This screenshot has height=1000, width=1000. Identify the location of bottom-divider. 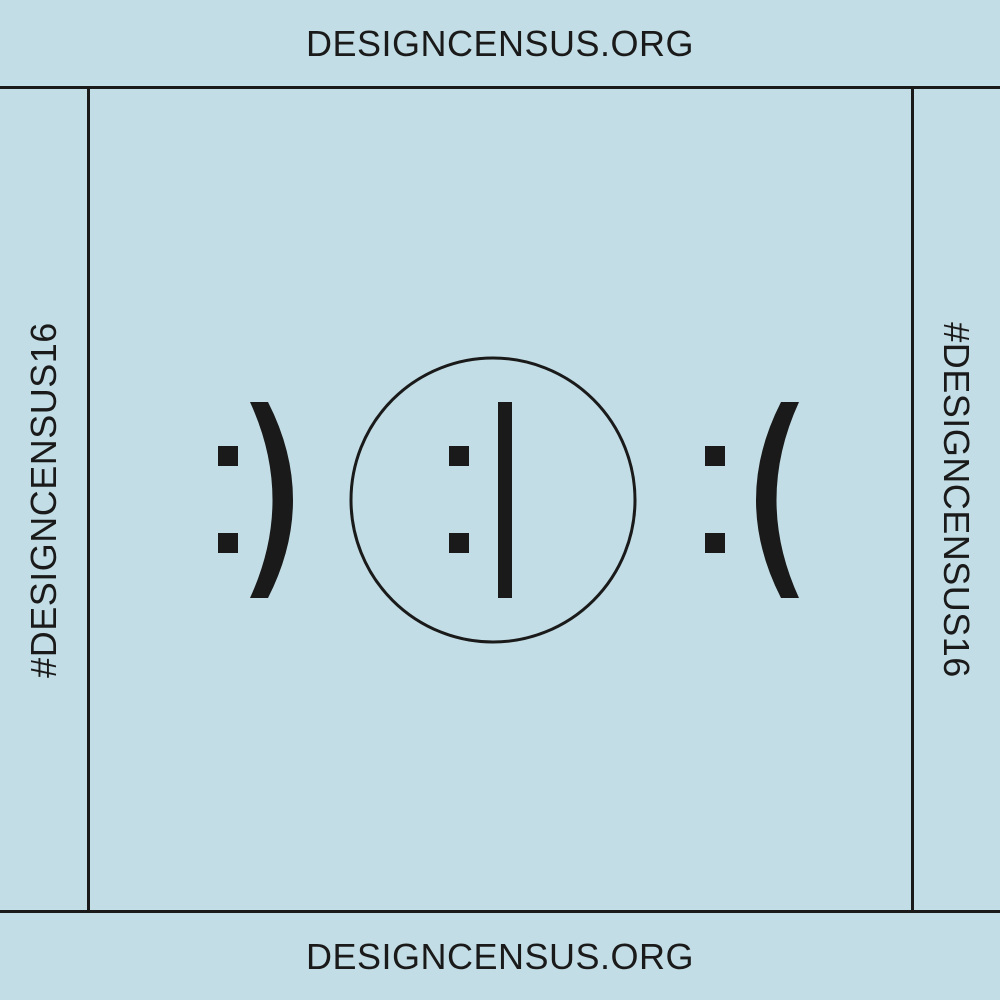
(500, 911).